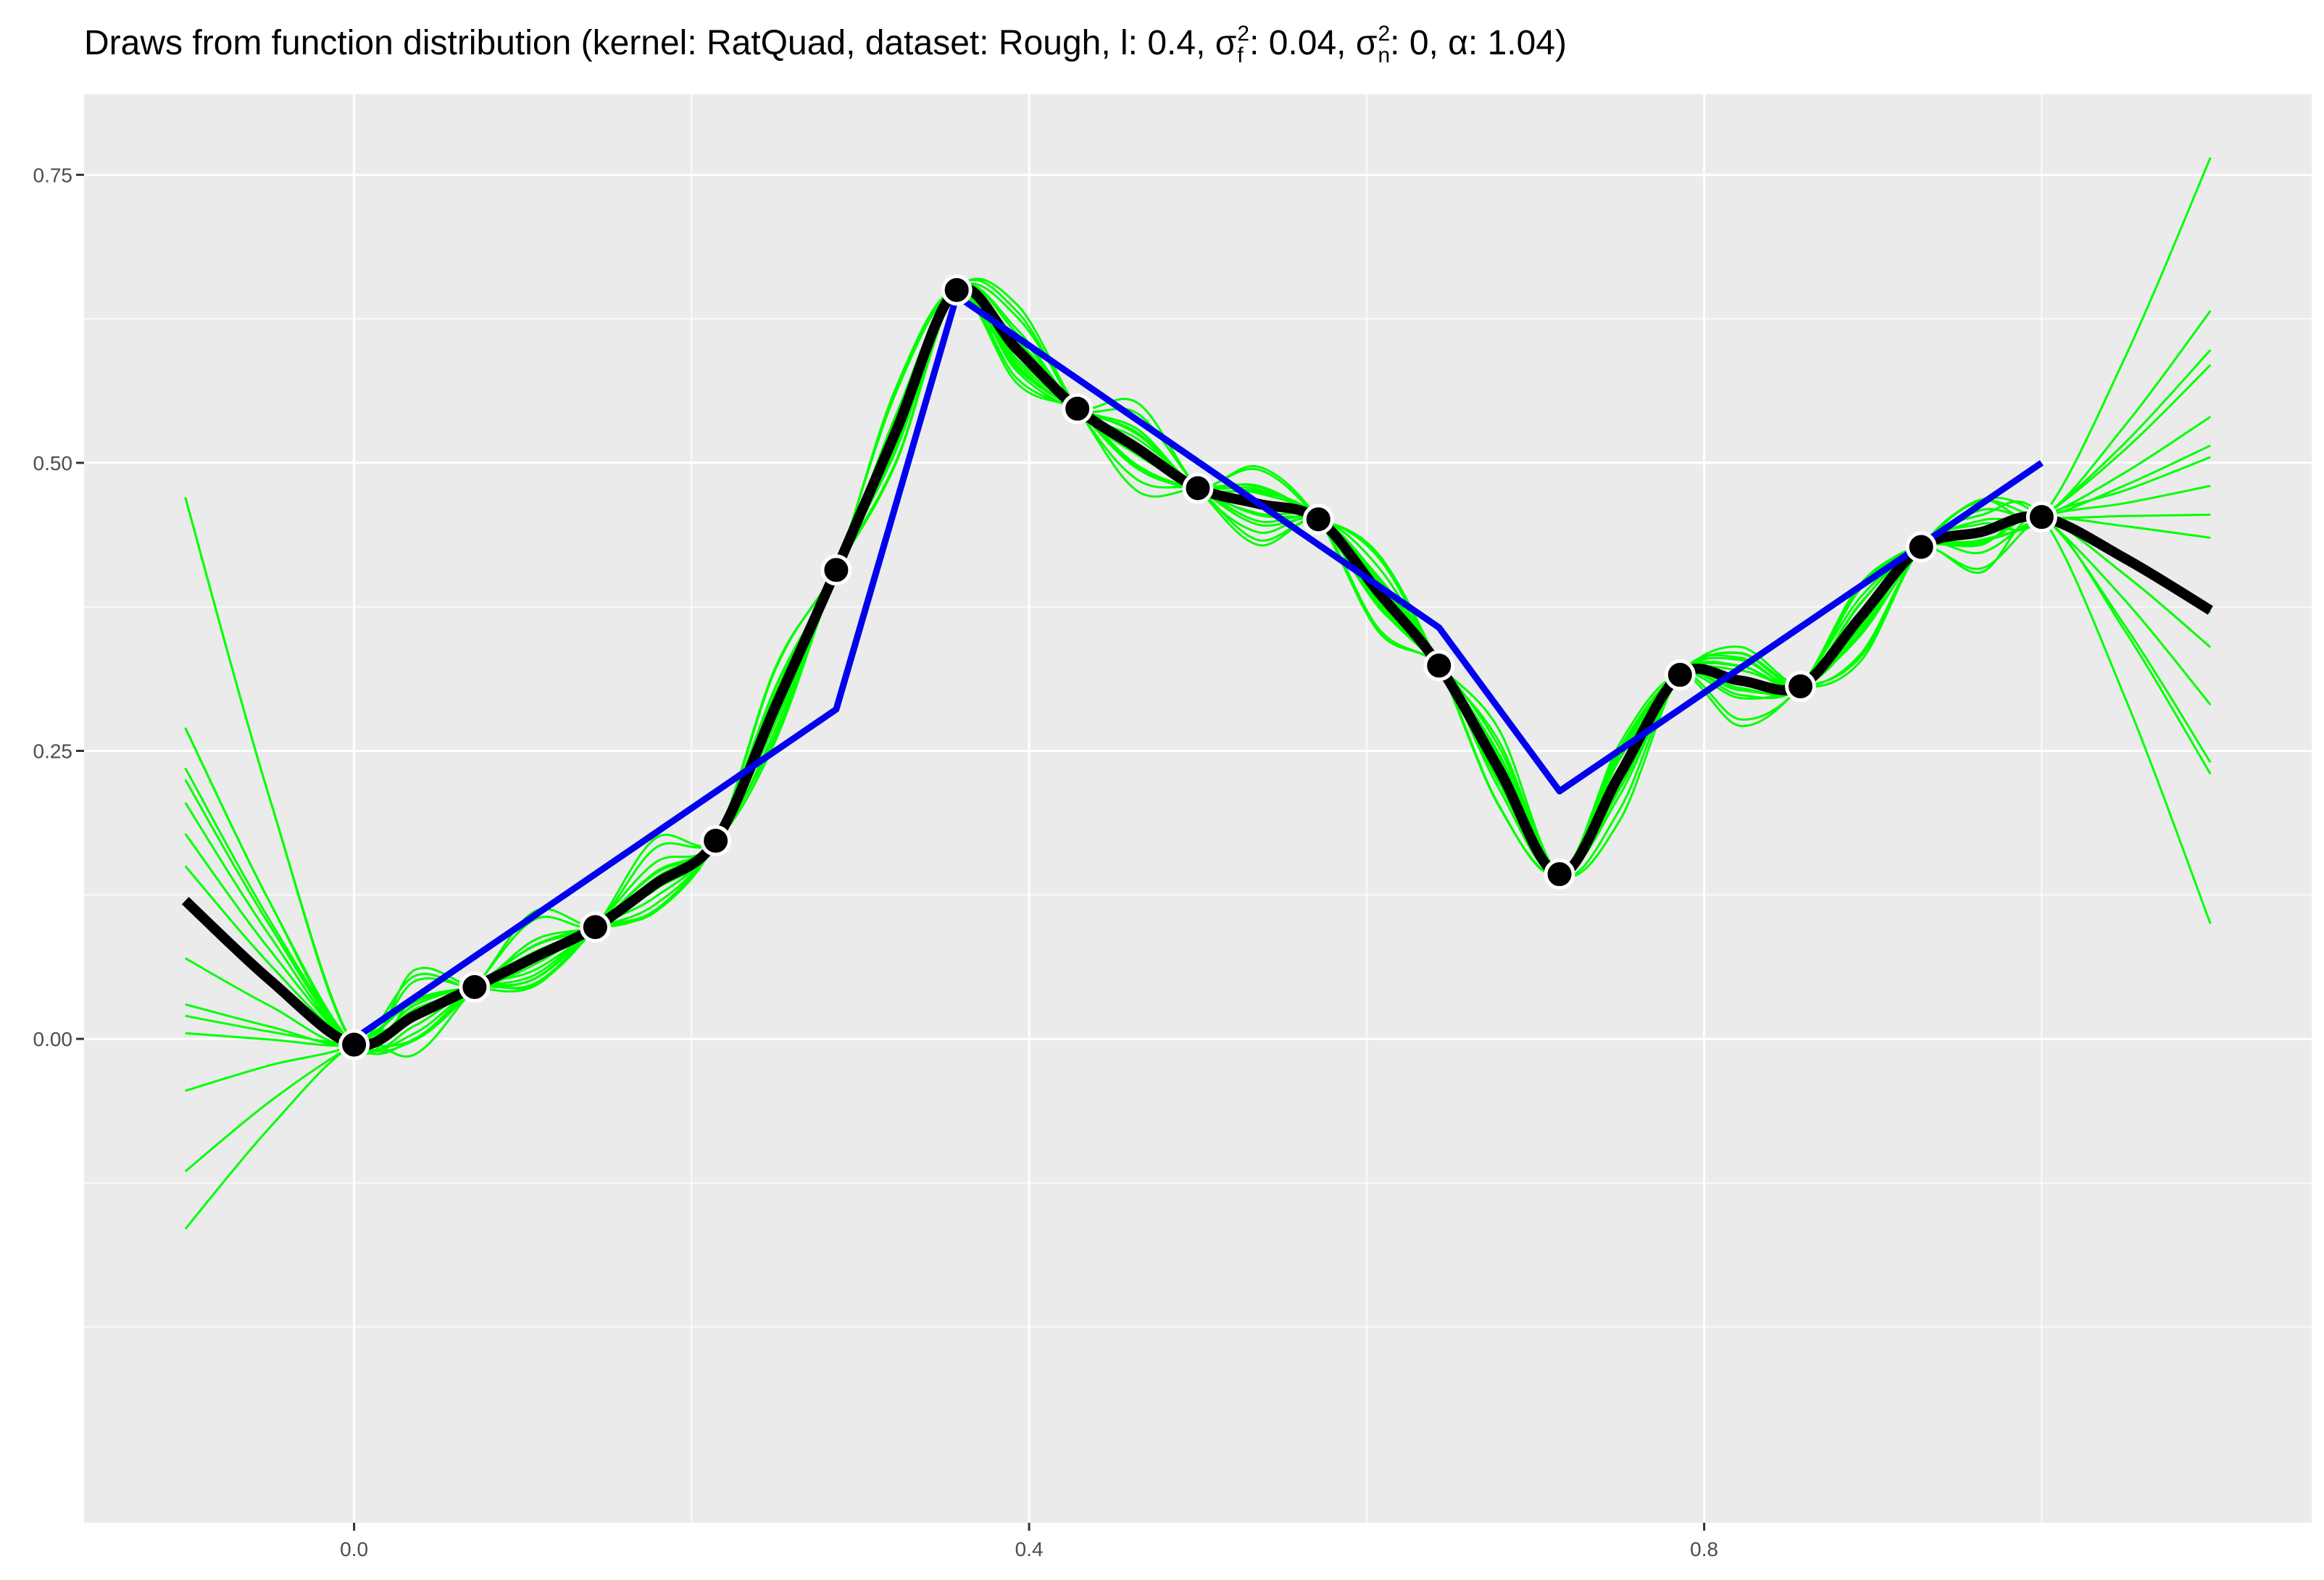 This screenshot has height=1580, width=2324. What do you see at coordinates (53, 175) in the screenshot?
I see `y-tick-label: 0.75` at bounding box center [53, 175].